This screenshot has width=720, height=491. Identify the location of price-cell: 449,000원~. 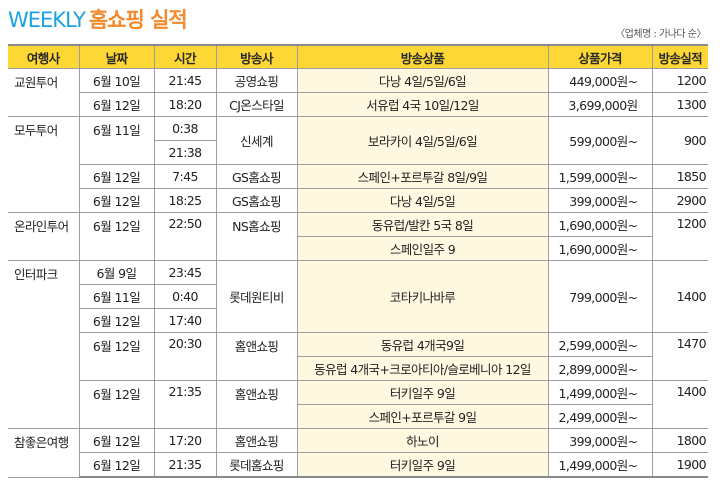
(600, 80).